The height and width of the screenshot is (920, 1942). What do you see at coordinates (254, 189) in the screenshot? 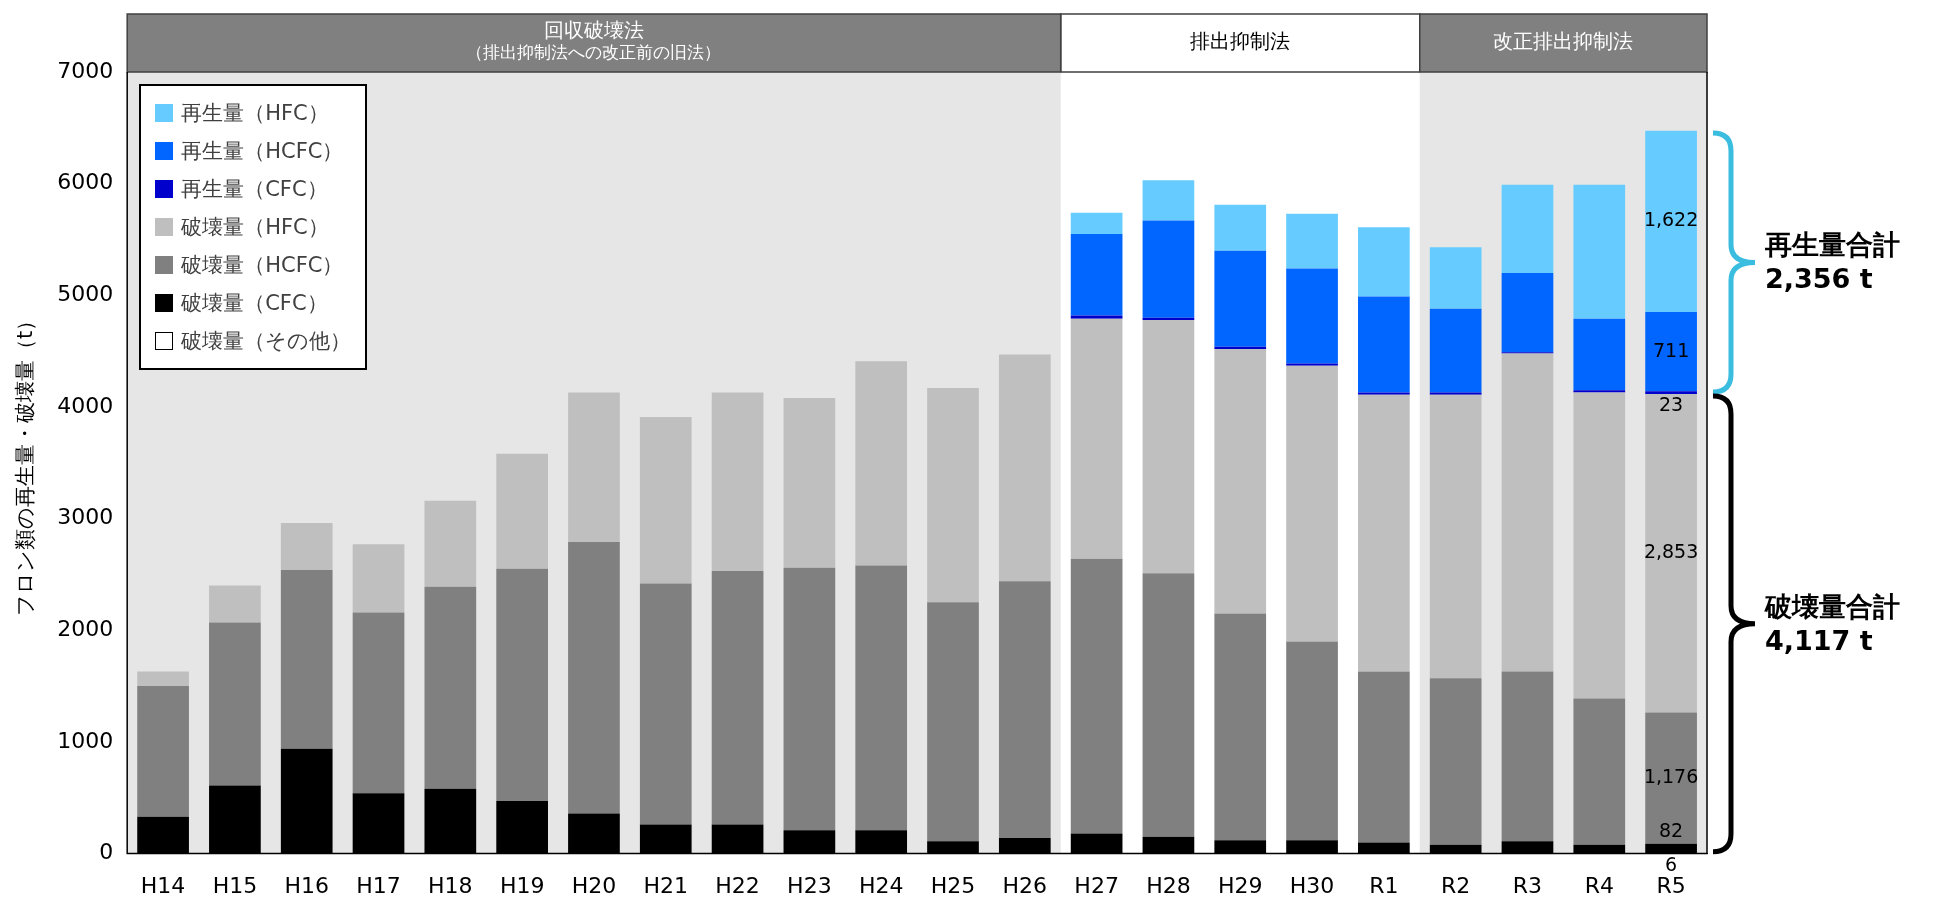
I see `legend-label: 再生量（CFC）` at bounding box center [254, 189].